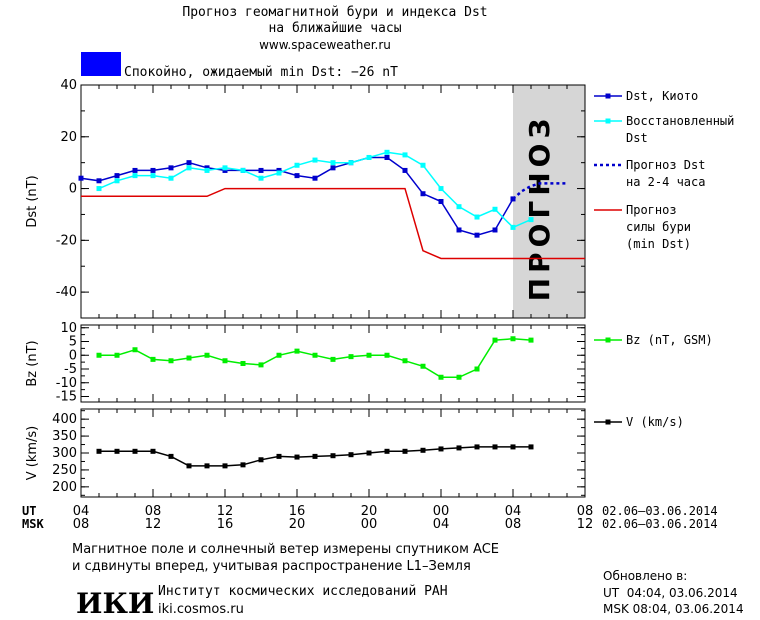  Describe the element at coordinates (261, 72) in the screenshot. I see `status-text: Спокойно, ожидаемый min Dst: −26 nT` at that location.